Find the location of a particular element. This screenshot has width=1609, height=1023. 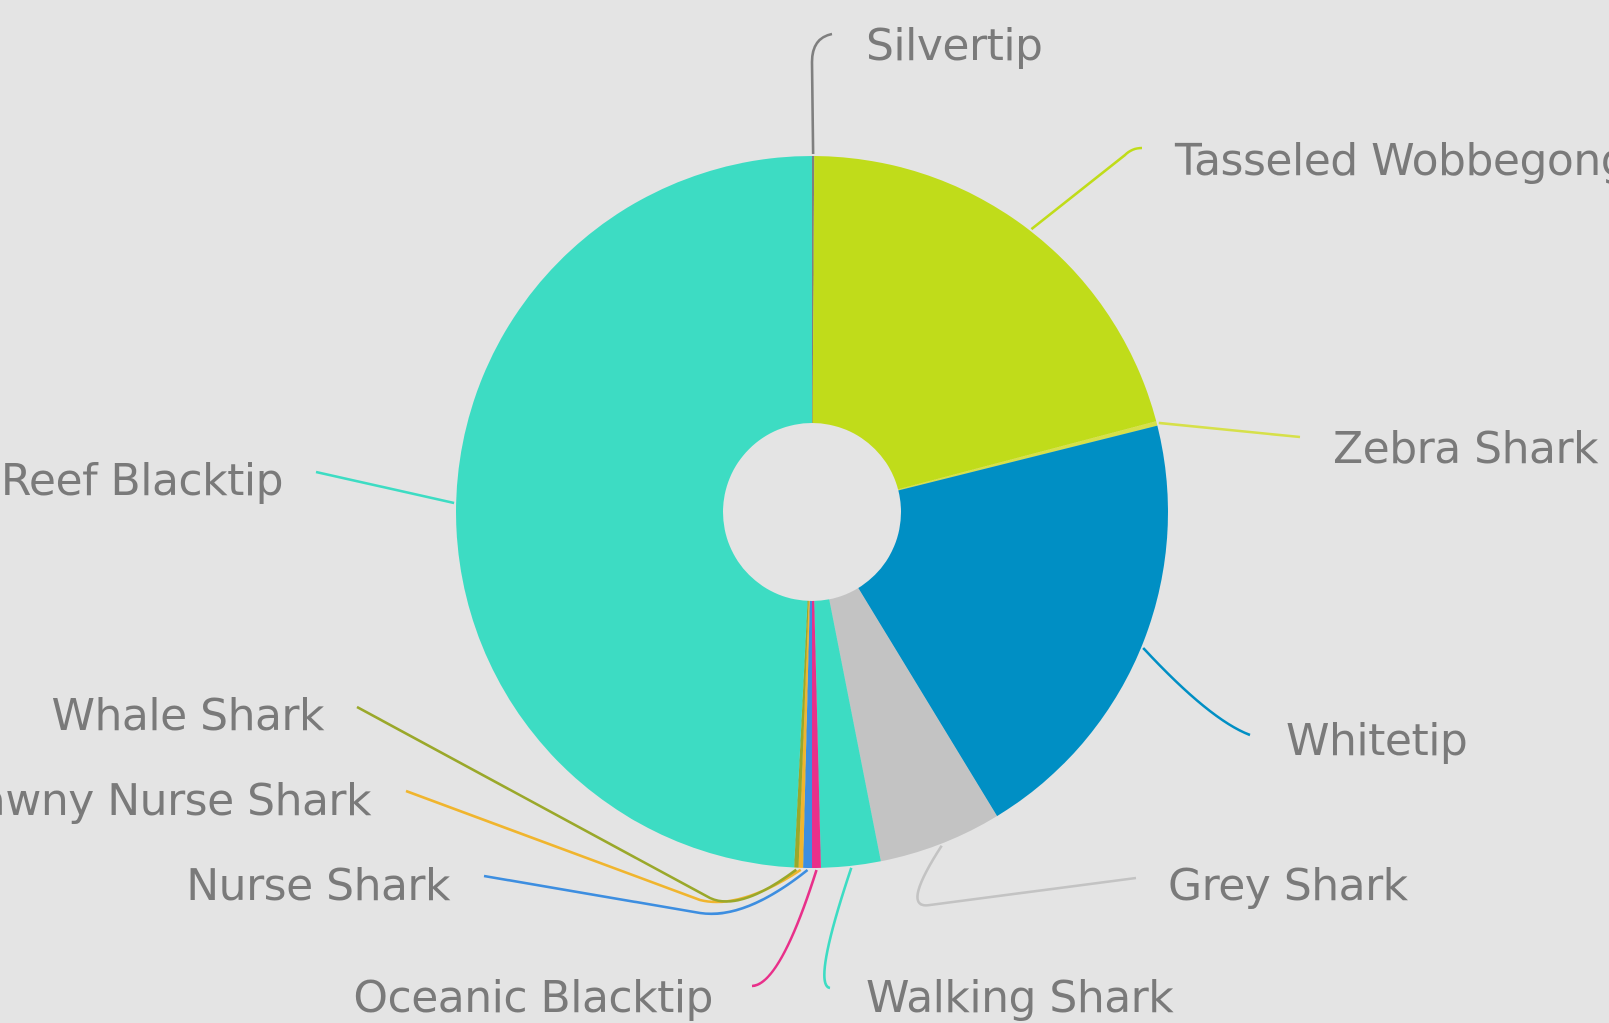

pie-slice-tawny-nurse-shark is located at coordinates (805, 690).